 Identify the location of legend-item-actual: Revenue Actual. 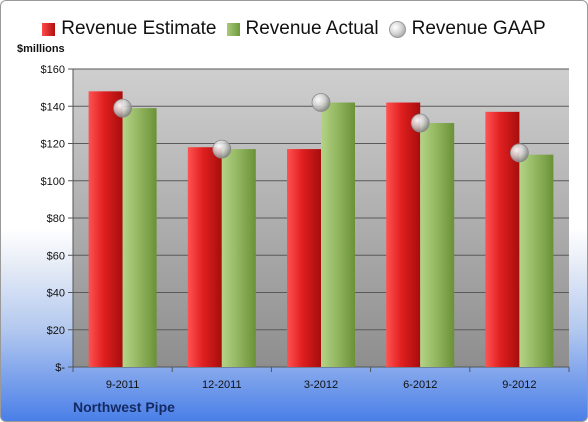
(302, 29).